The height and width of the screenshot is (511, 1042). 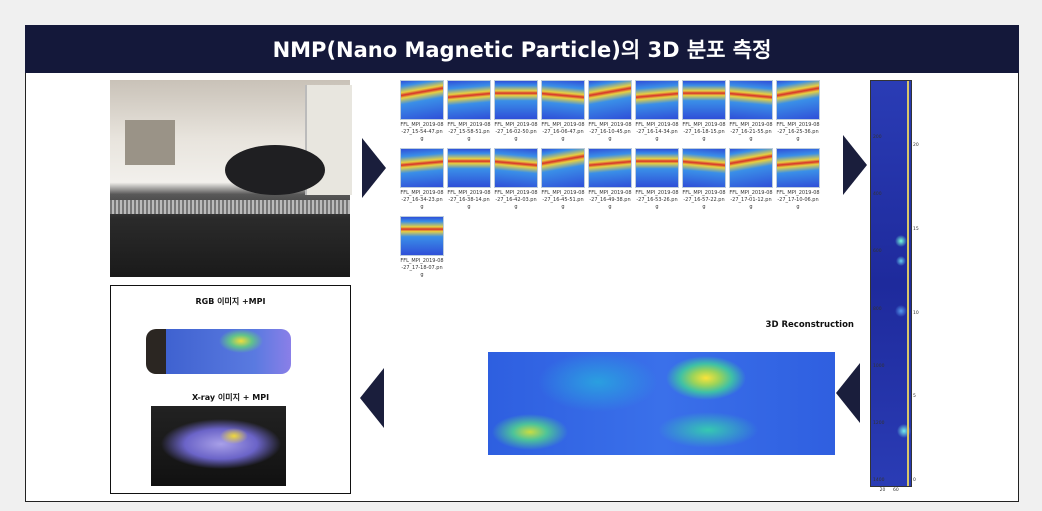 What do you see at coordinates (522, 49) in the screenshot?
I see `title: NMP(Nano Magnetic Particle)의 3D 분포 측정` at bounding box center [522, 49].